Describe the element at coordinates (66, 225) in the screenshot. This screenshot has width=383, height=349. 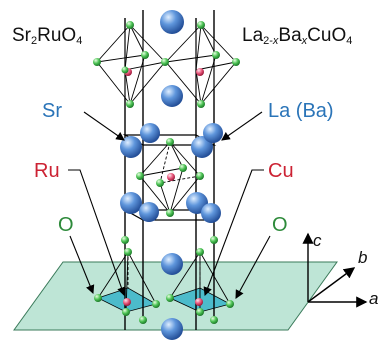
I see `label-o-left: O` at that location.